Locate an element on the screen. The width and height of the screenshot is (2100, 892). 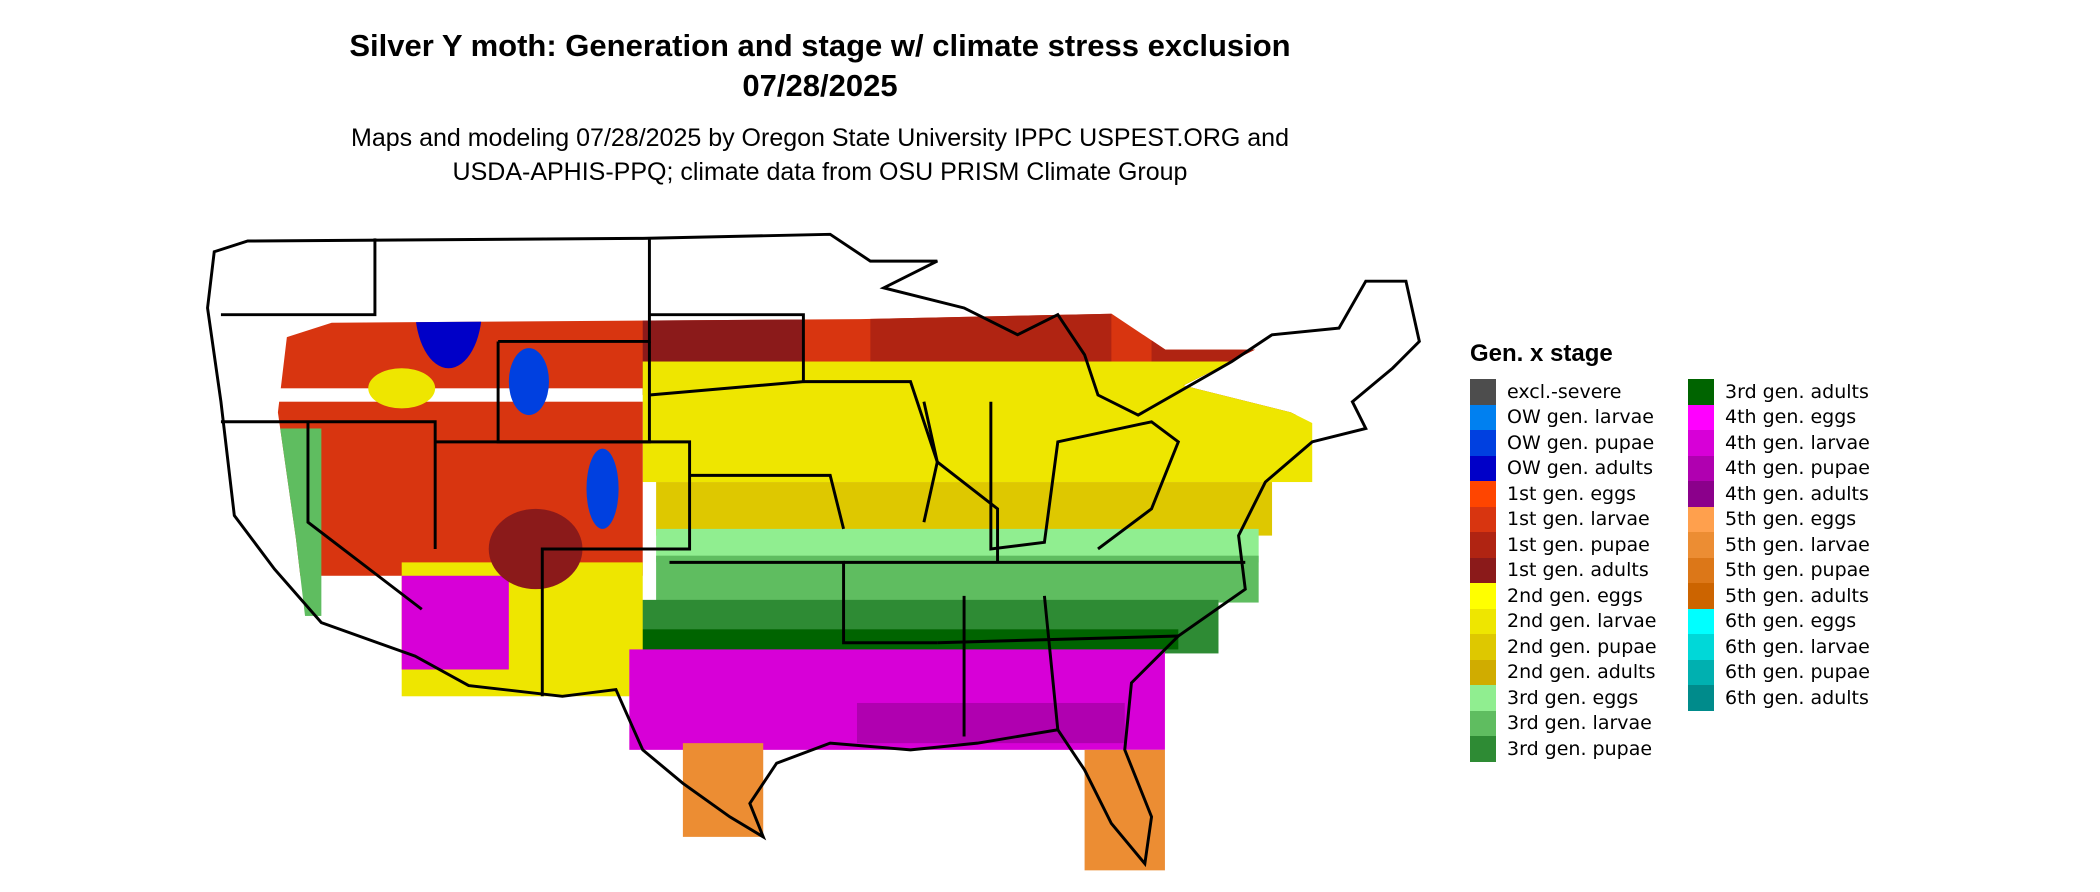
legend-item: 4th gen. larvae is located at coordinates (1779, 443).